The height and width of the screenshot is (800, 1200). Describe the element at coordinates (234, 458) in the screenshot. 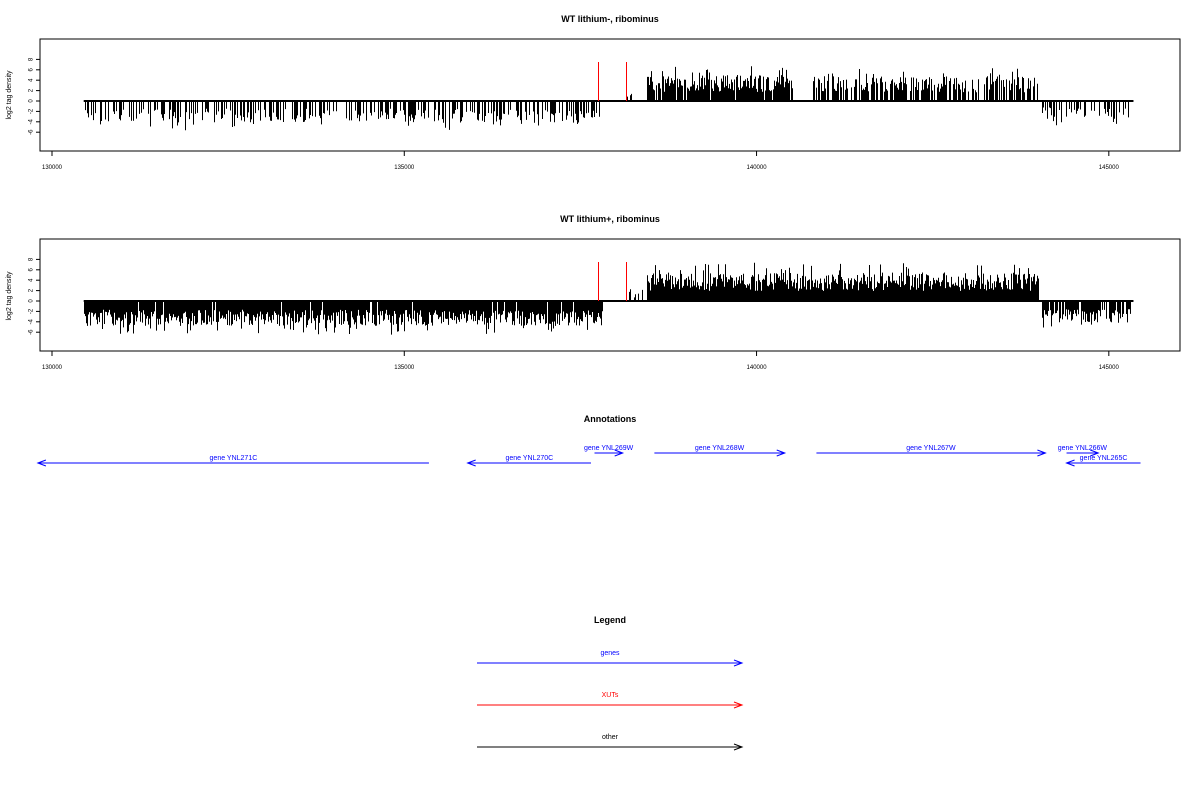

I see `gene-label: gene YNL271C` at that location.